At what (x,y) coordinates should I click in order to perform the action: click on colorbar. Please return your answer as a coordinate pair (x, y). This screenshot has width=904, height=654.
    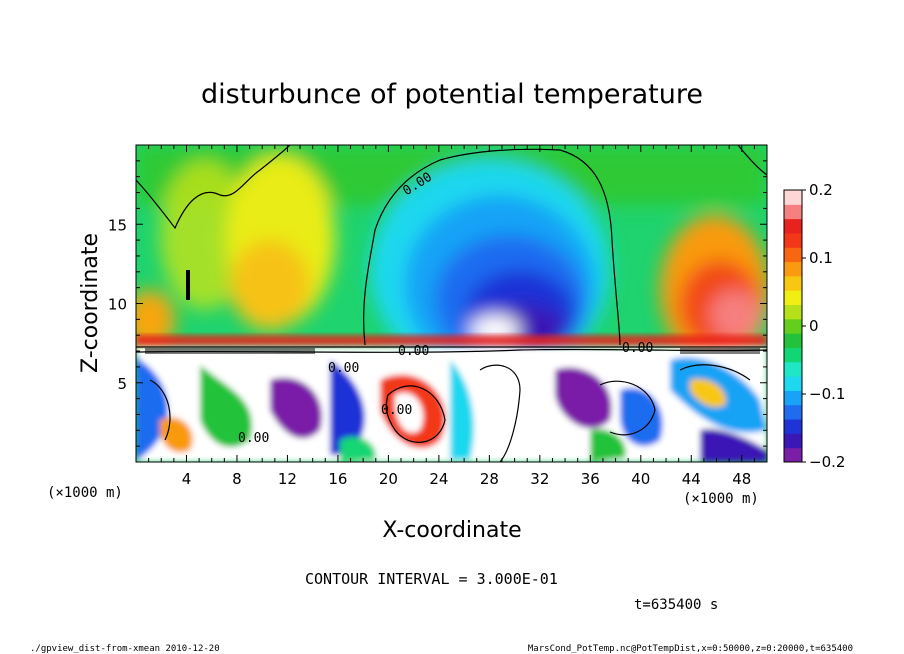
    Looking at the image, I should click on (793, 326).